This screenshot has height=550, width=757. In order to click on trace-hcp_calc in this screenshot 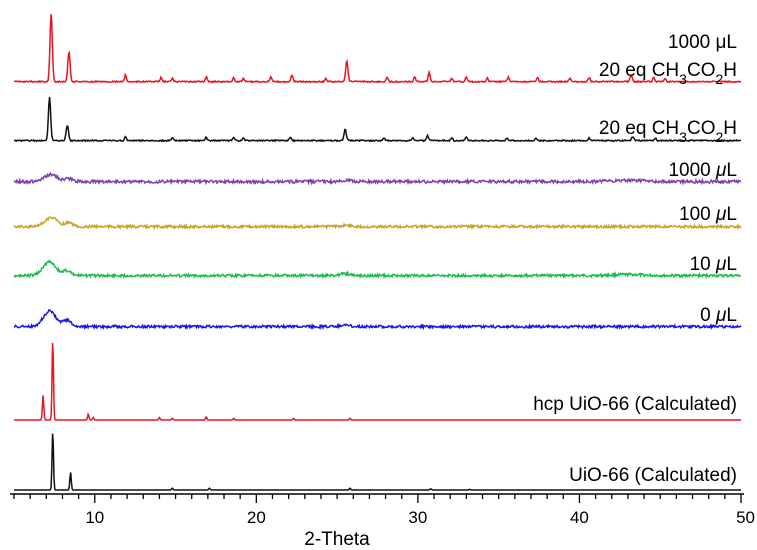, I will do `click(377, 381)`.